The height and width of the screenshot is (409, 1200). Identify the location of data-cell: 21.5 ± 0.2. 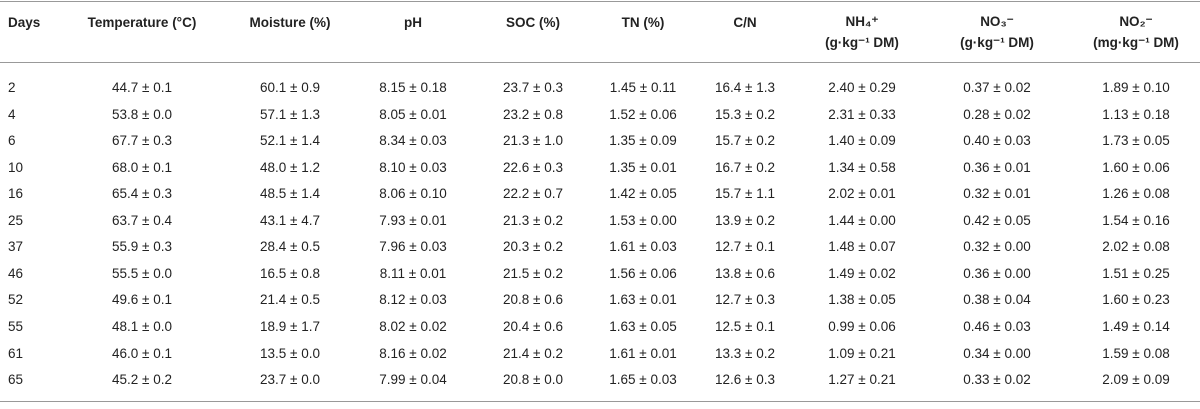
(533, 273).